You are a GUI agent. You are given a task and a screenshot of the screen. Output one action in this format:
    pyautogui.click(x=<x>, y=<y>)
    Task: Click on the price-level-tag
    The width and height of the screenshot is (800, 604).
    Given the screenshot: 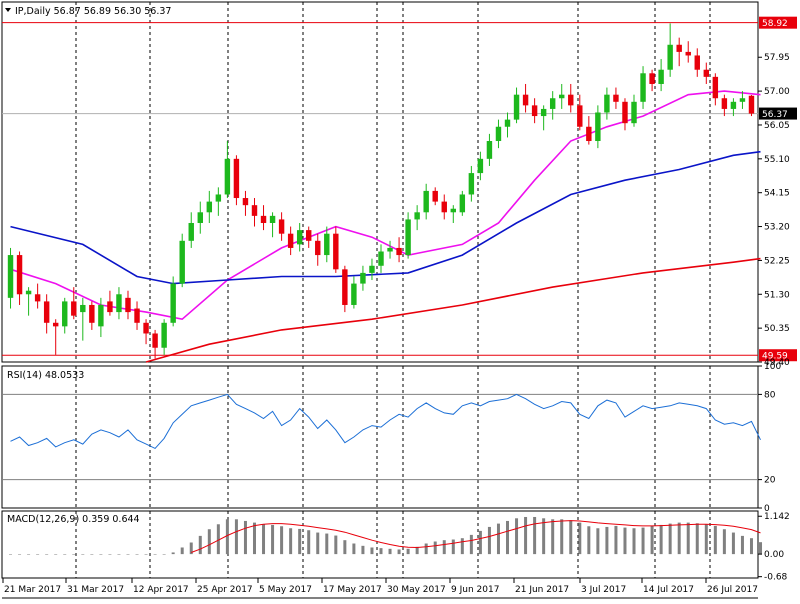 What is the action you would take?
    pyautogui.click(x=778, y=355)
    